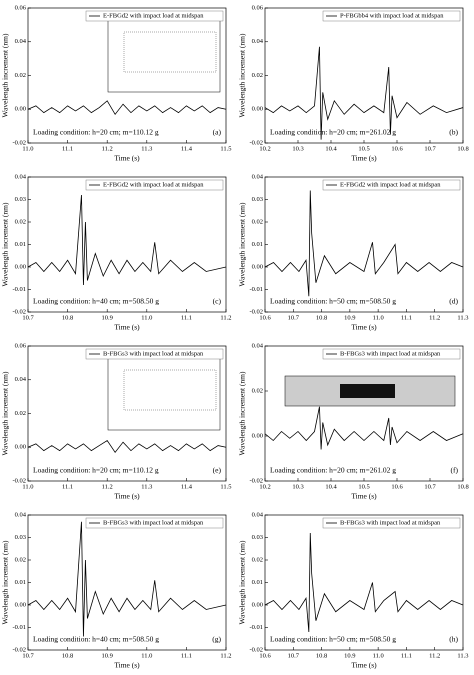 The height and width of the screenshot is (675, 474). What do you see at coordinates (187, 486) in the screenshot?
I see `x-tick-label: 11.4` at bounding box center [187, 486].